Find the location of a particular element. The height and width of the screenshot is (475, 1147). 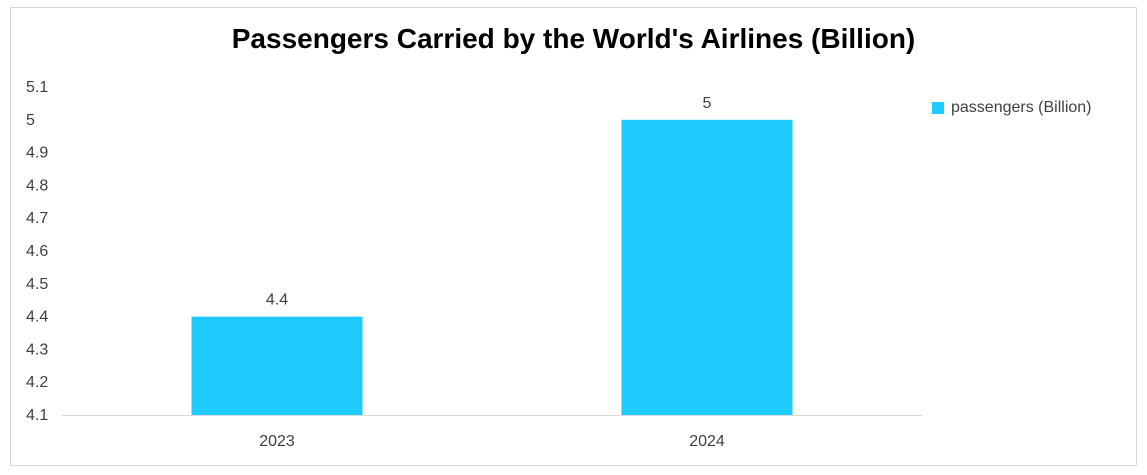

legend-swatch is located at coordinates (938, 108).